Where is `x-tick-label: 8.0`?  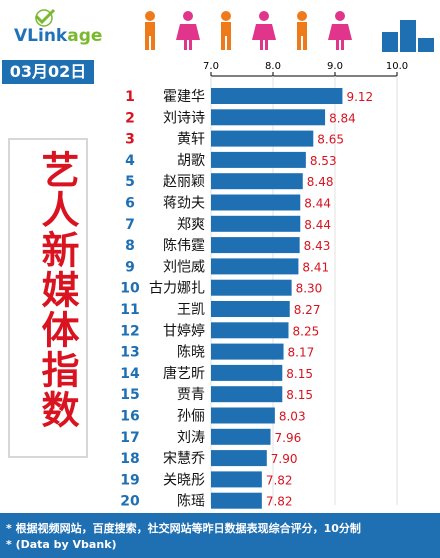 x-tick-label: 8.0 is located at coordinates (273, 66).